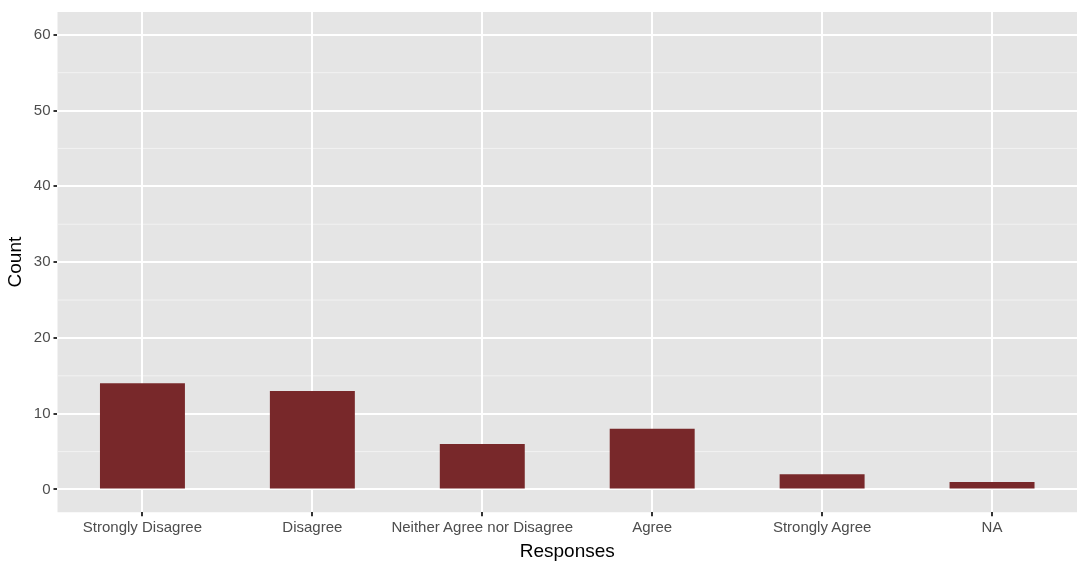 The image size is (1081, 563). What do you see at coordinates (14, 262) in the screenshot?
I see `y-axis-title: Count` at bounding box center [14, 262].